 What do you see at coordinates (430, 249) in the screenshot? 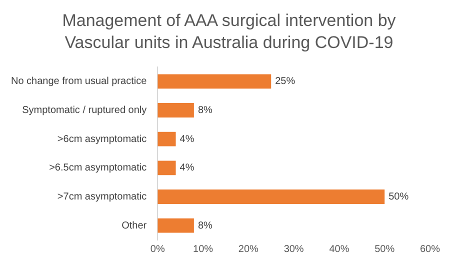
I see `x-tick-label: 60%` at bounding box center [430, 249].